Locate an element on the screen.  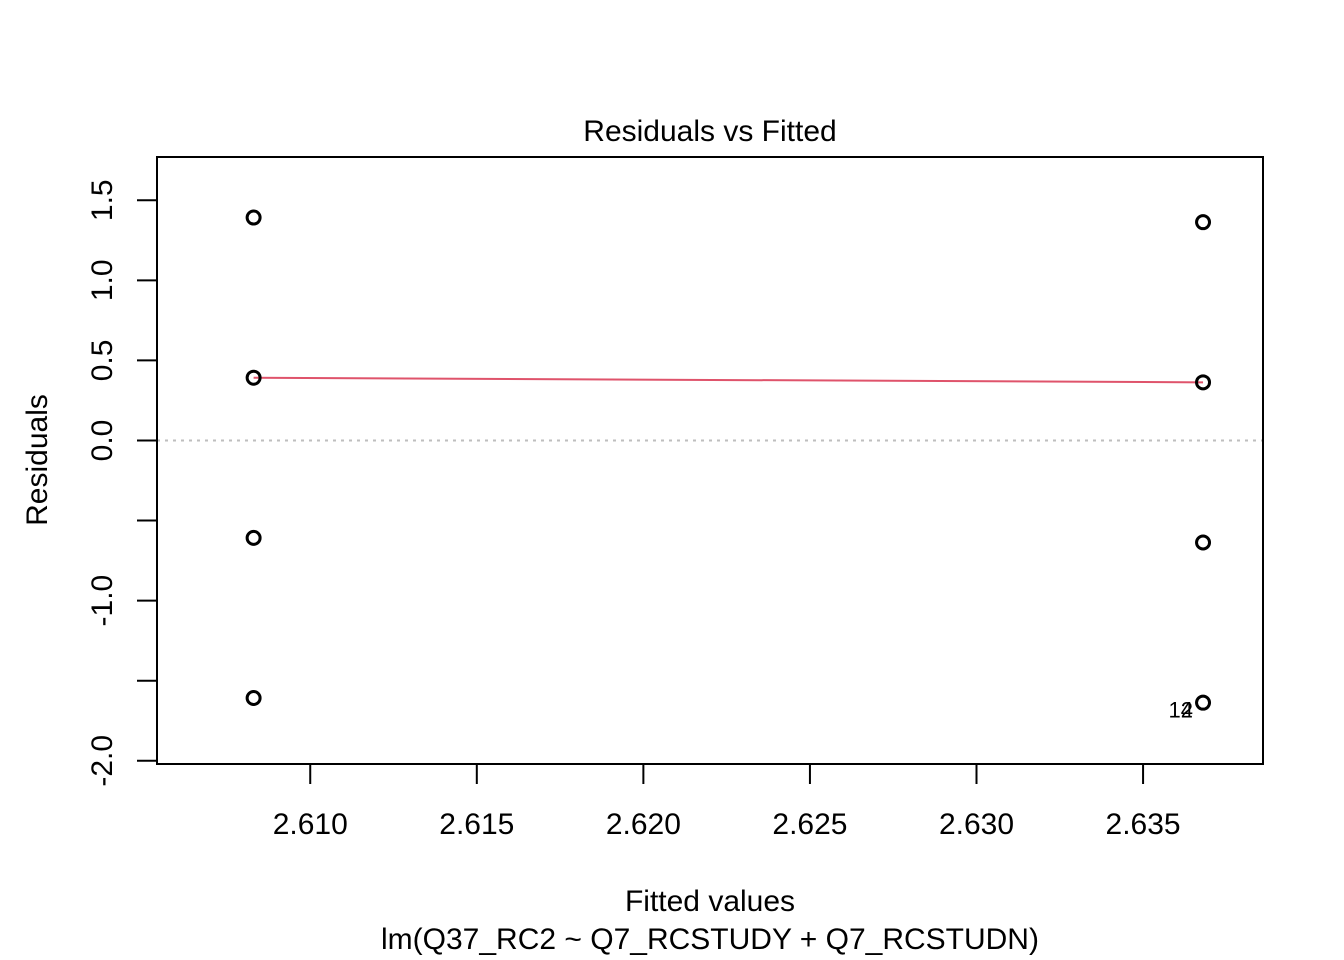
y-tick-label: 0.0 is located at coordinates (102, 441).